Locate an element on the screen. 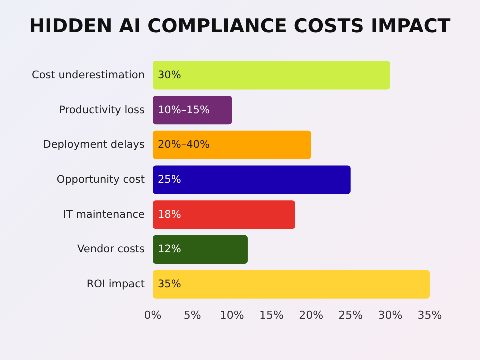 The image size is (480, 360). x-tick-label: 5% is located at coordinates (193, 315).